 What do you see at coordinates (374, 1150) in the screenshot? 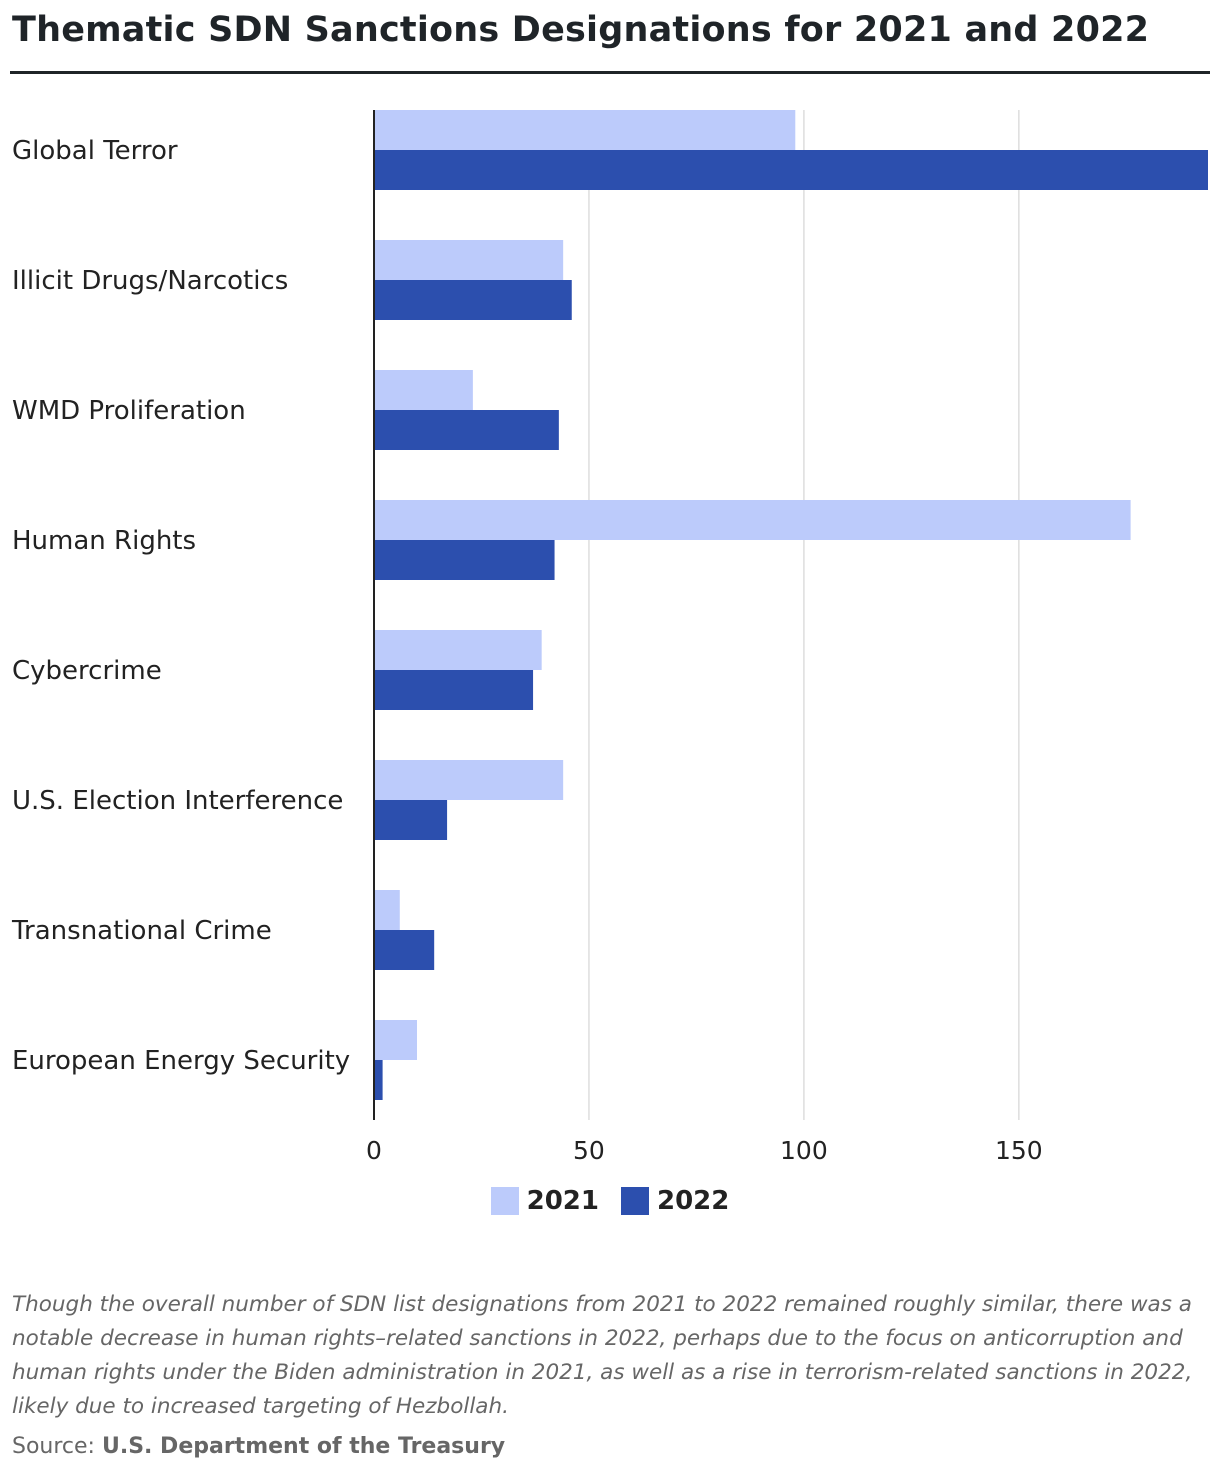
I see `x-tick-label-0: 0` at bounding box center [374, 1150].